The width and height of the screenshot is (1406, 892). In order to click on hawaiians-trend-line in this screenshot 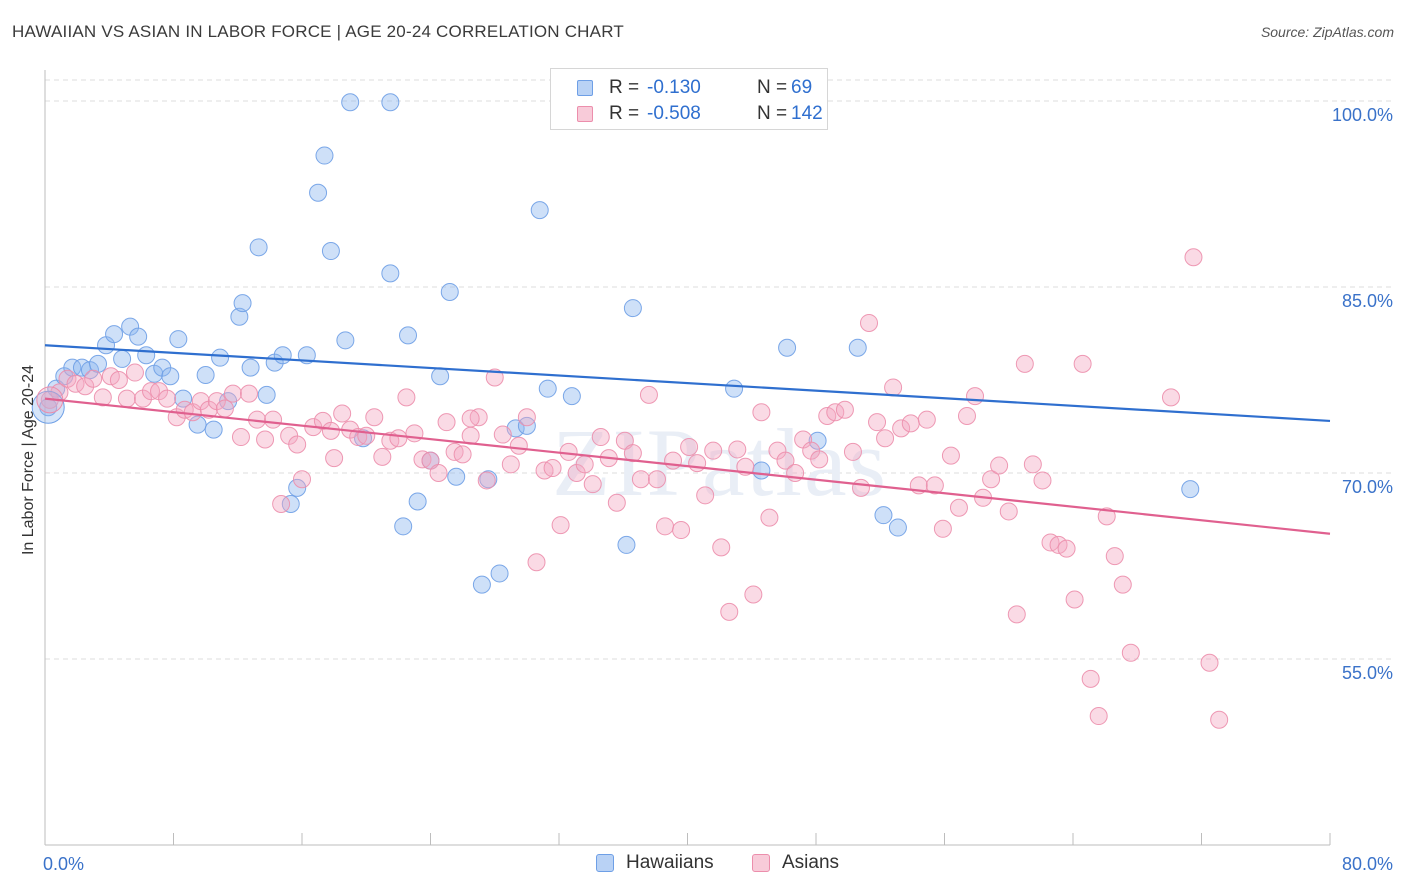, I will do `click(687, 383)`.